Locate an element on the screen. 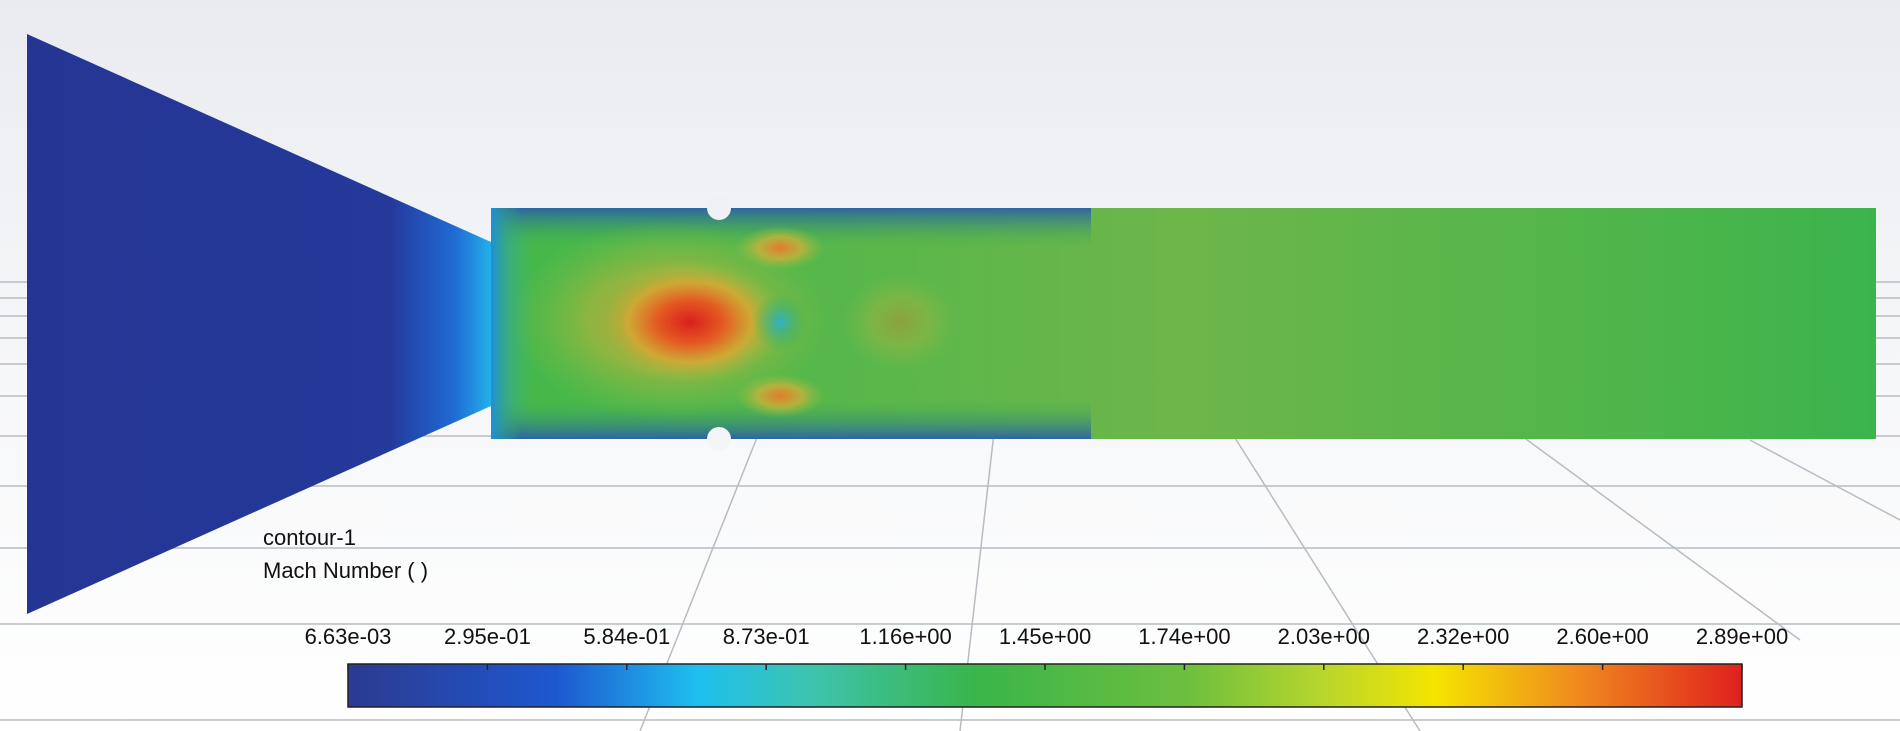 This screenshot has height=731, width=1900. colorbar-tick-label: 2.89e+00 is located at coordinates (1742, 636).